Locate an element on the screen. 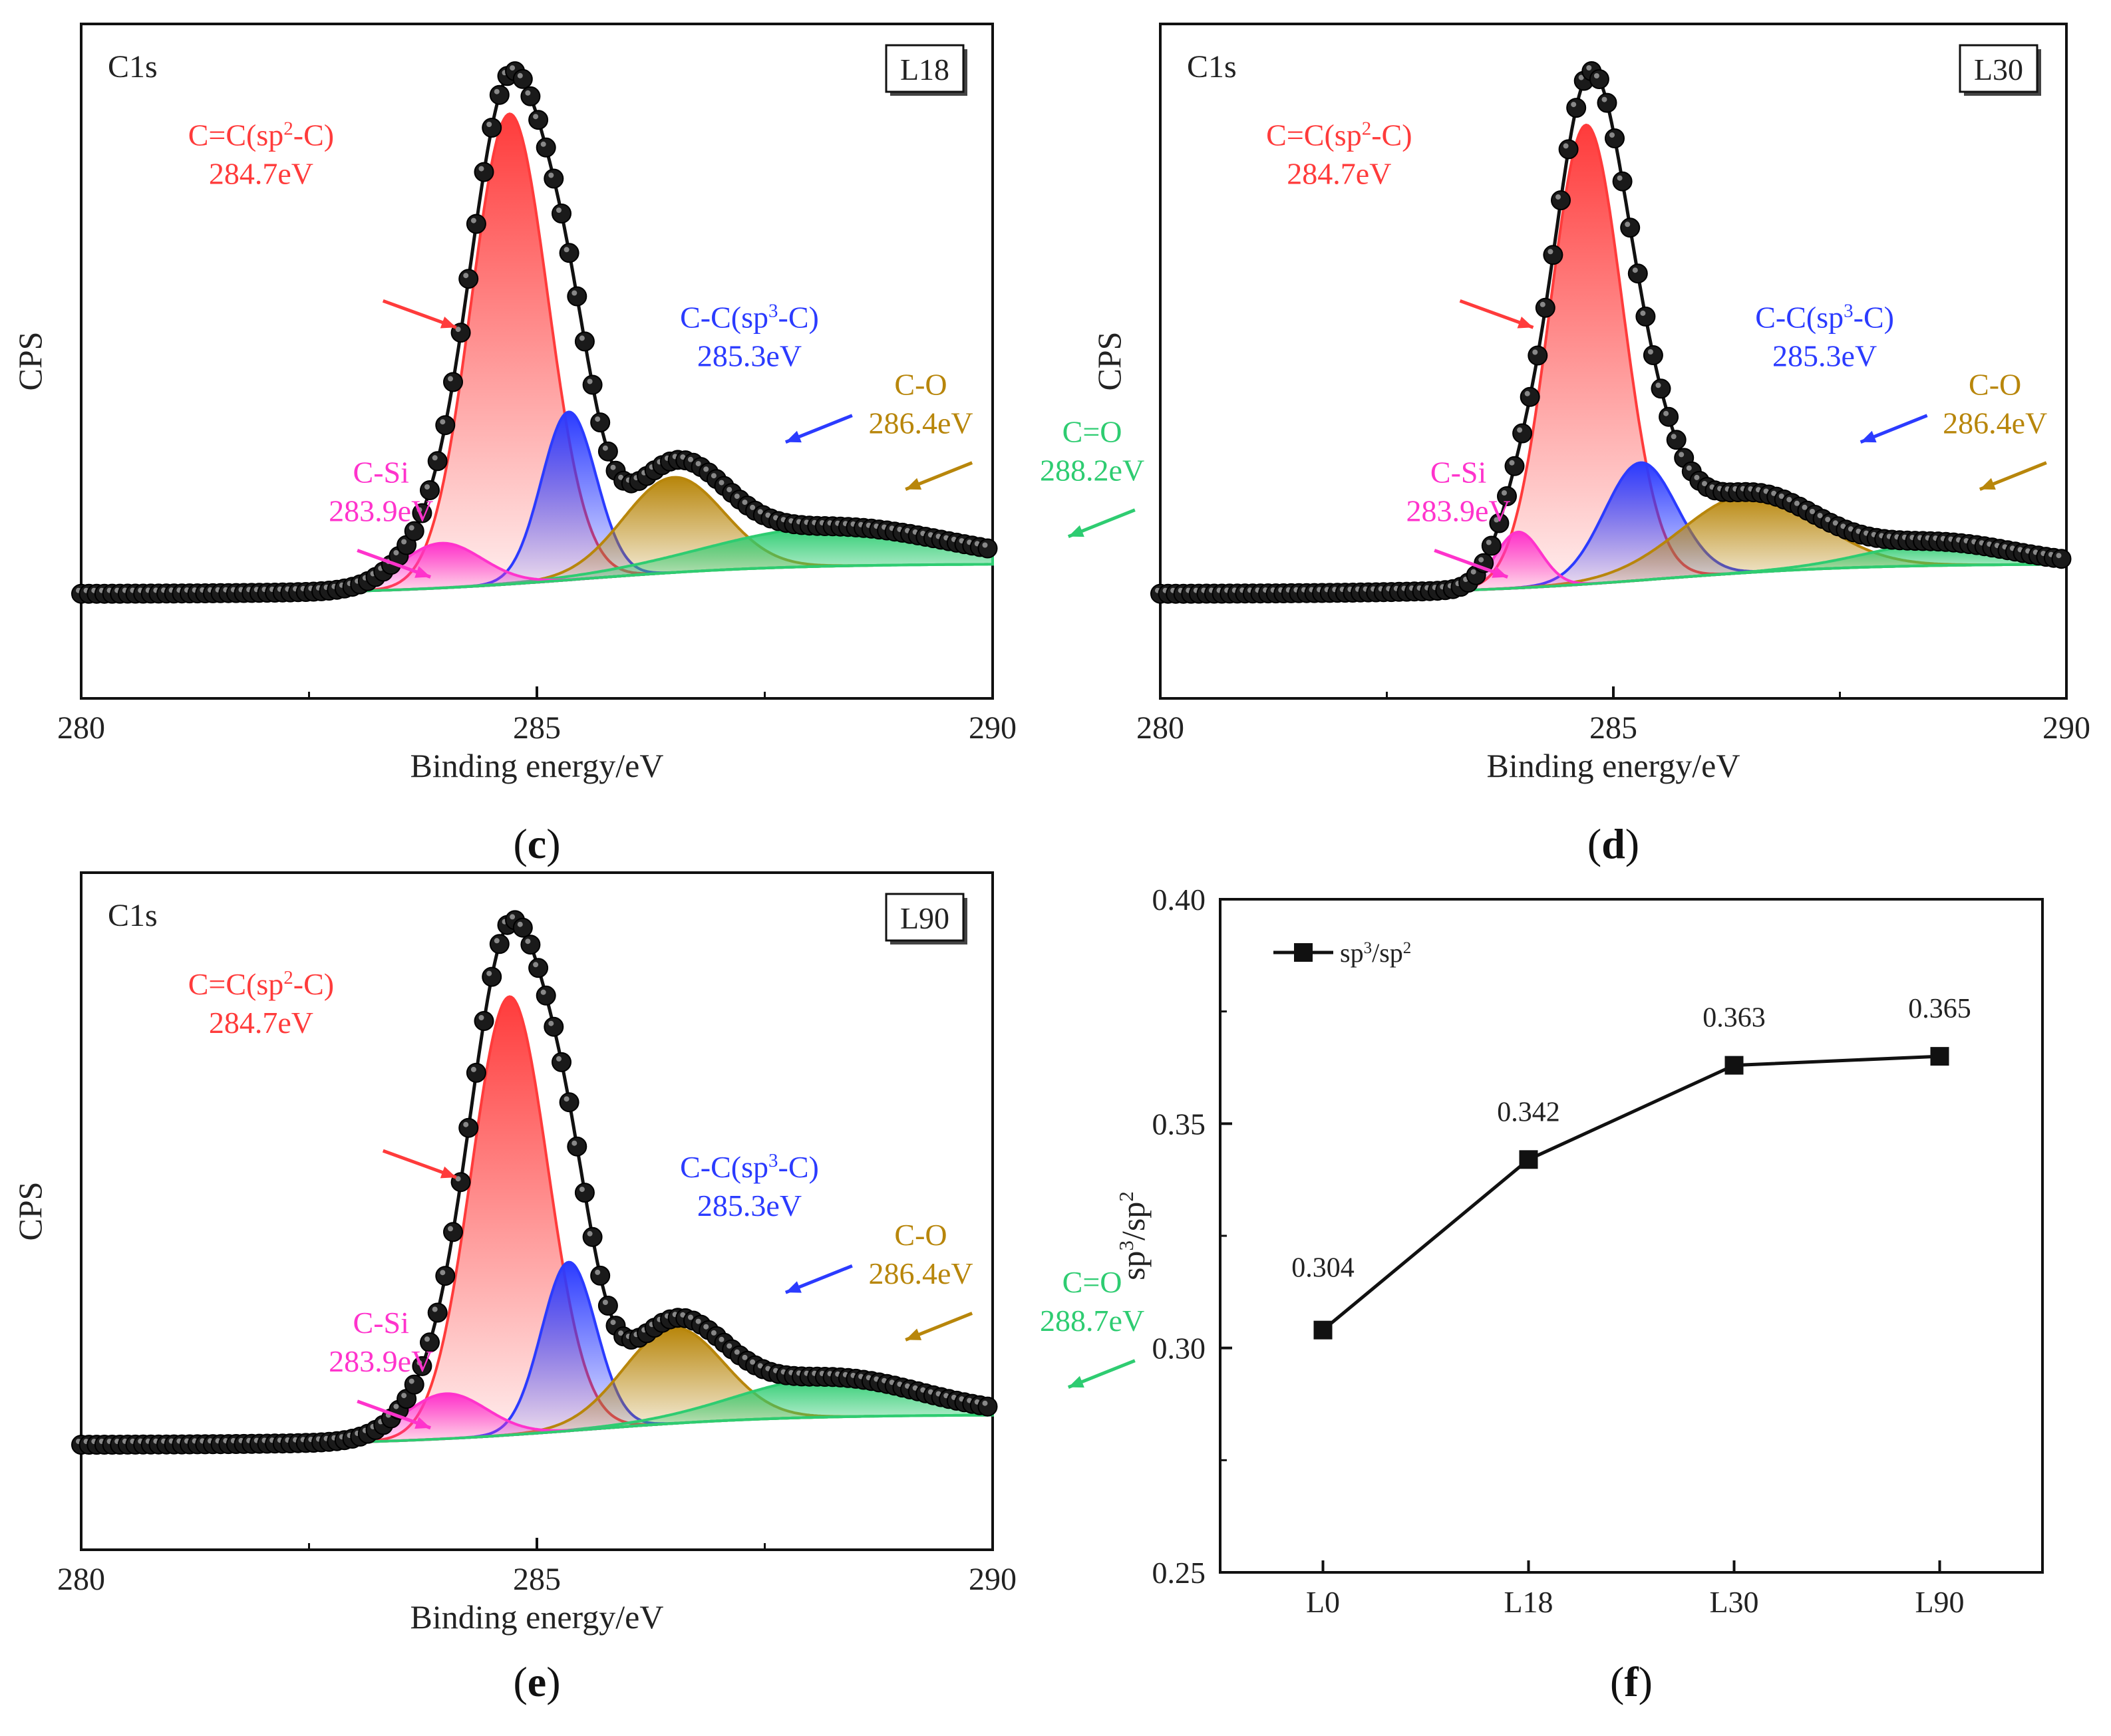 The height and width of the screenshot is (1736, 2111). component-label-c-c-sp3-c-: C-C(sp3-C) is located at coordinates (749, 1167).